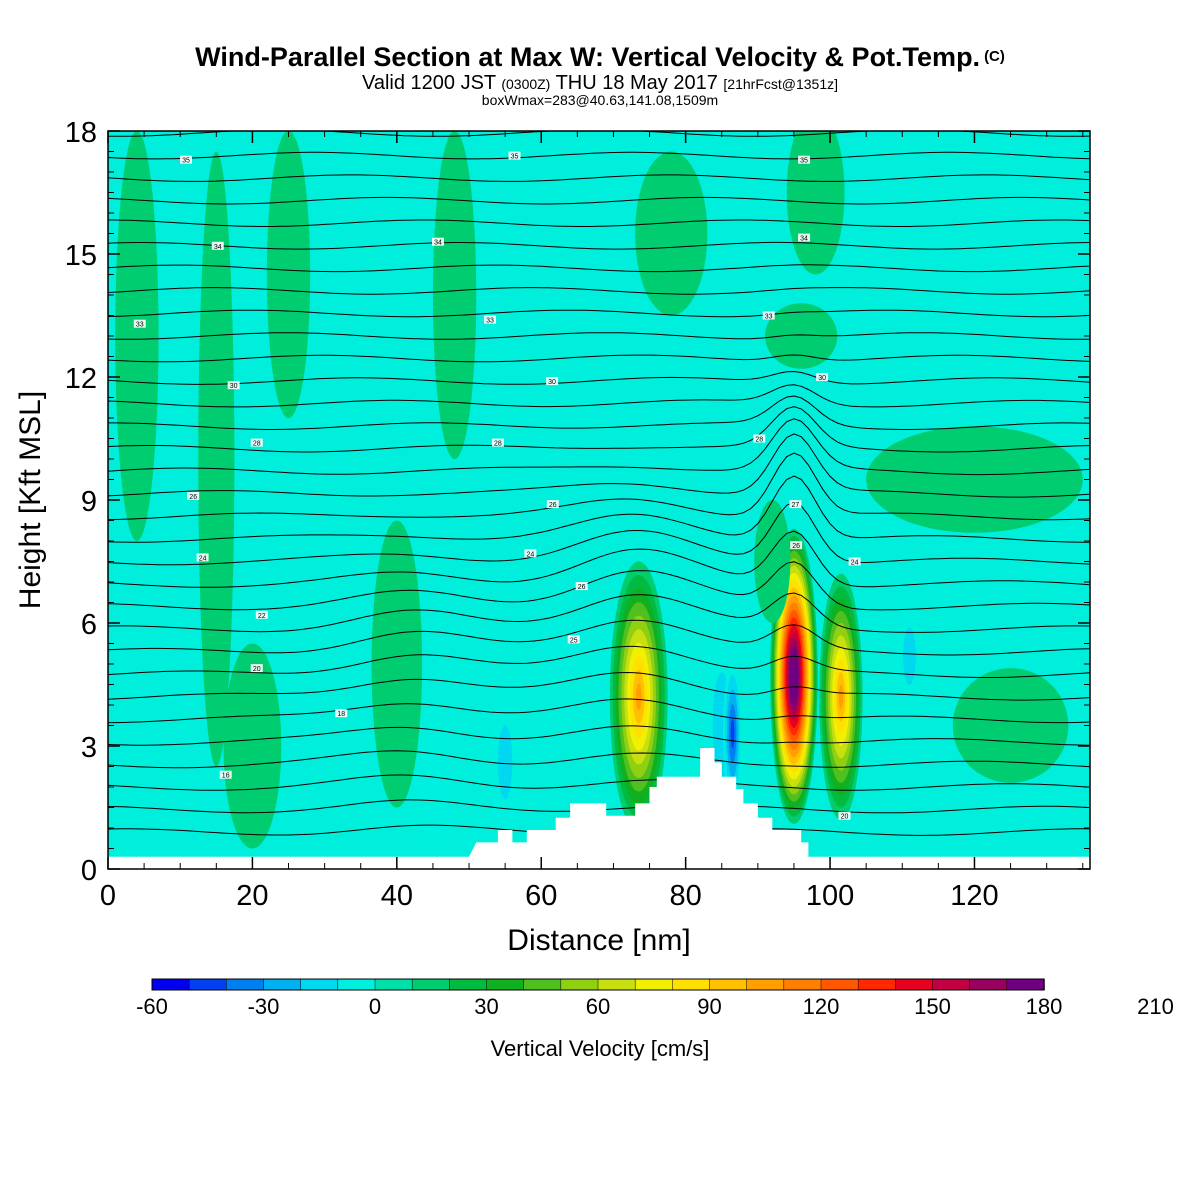 This screenshot has width=1200, height=1200. I want to click on box-wmax-line: boxWmax=283@40.63,141.08,1509m, so click(600, 100).